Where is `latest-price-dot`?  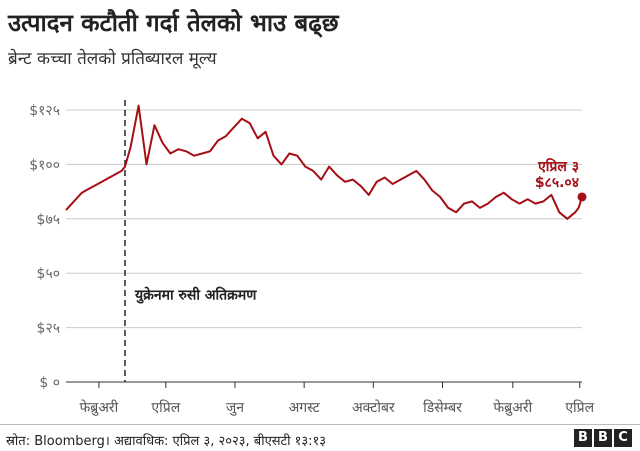
latest-price-dot is located at coordinates (582, 197).